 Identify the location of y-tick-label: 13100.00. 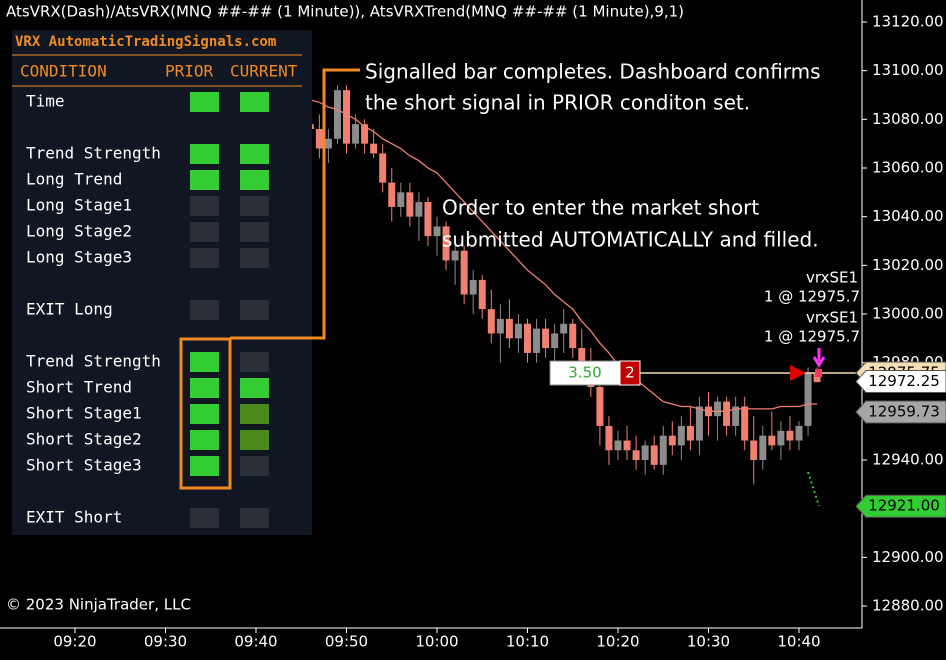
(908, 70).